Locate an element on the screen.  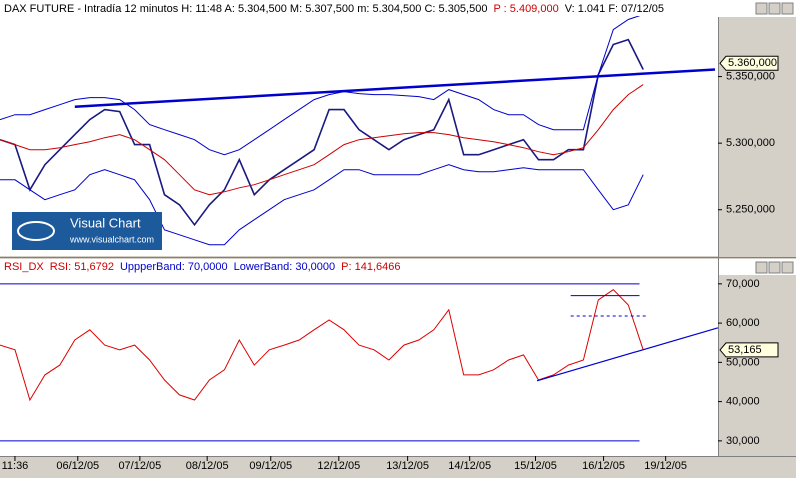
logo-url: www.visualchart.com is located at coordinates (111, 239).